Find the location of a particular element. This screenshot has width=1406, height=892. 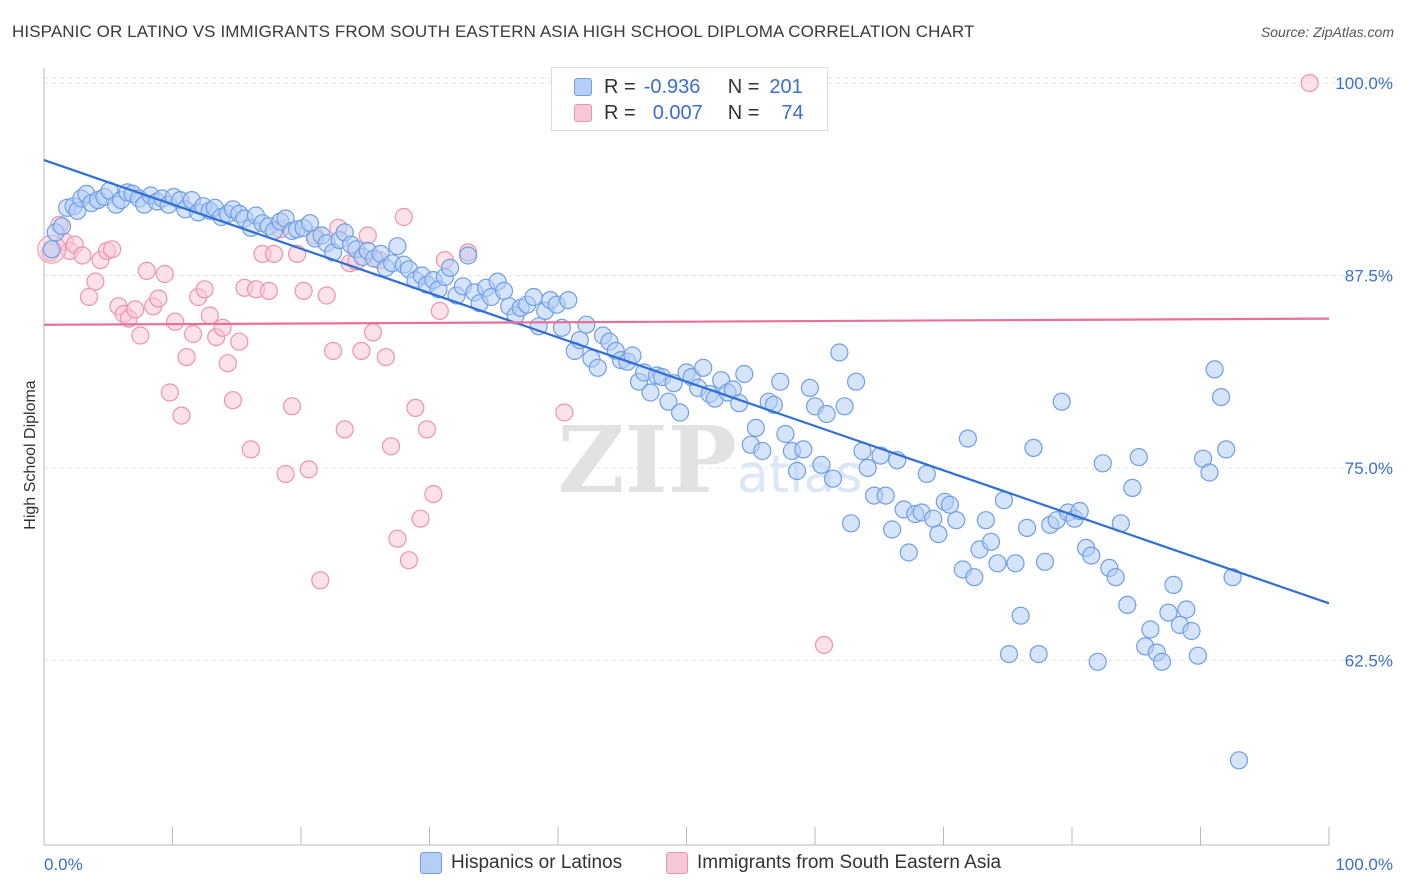

legend-item-immigrants: Immigrants from South Eastern Asia is located at coordinates (833, 863).